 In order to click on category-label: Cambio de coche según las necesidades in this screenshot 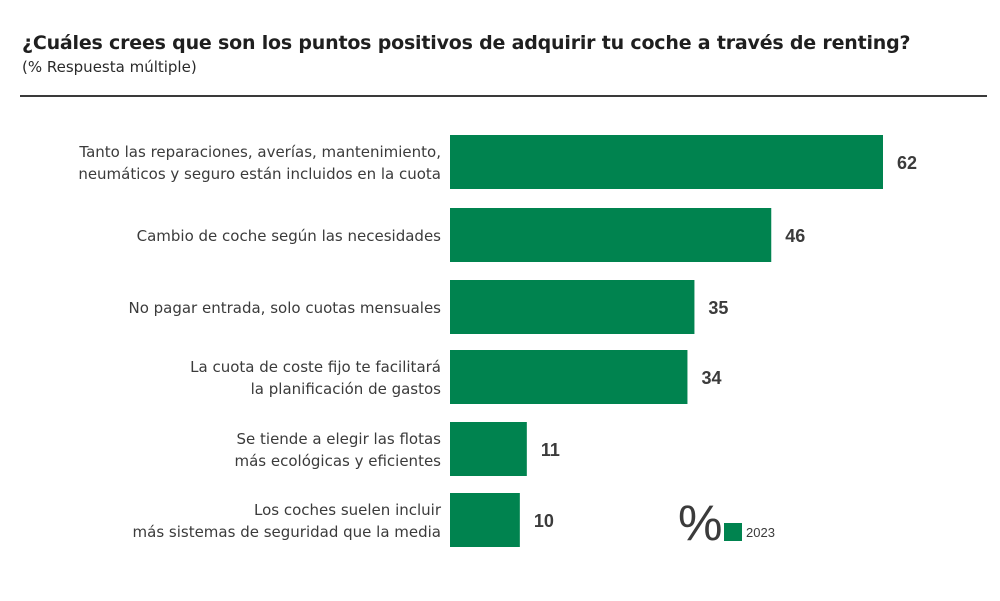, I will do `click(289, 236)`.